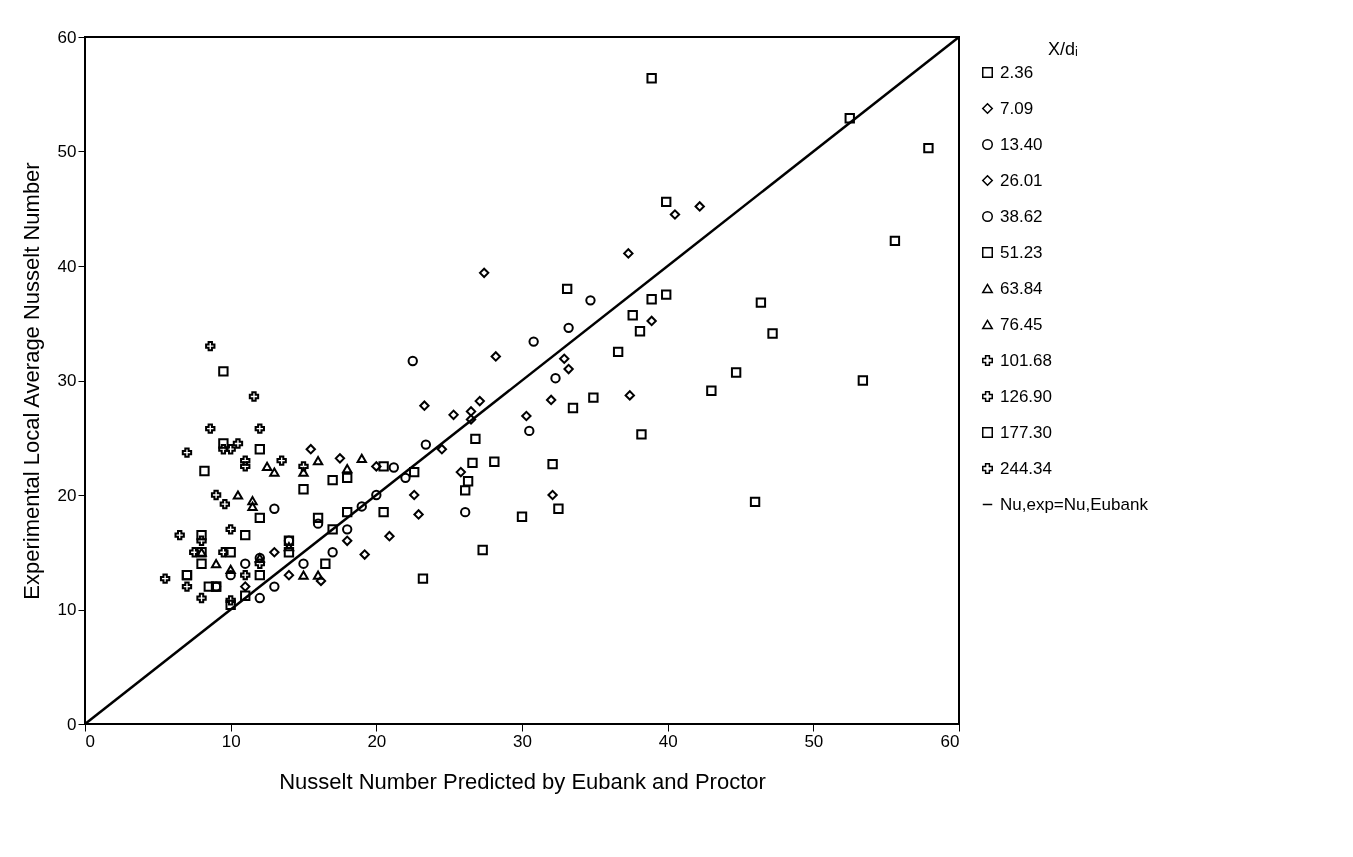  What do you see at coordinates (1017, 108) in the screenshot?
I see `legend-label: 7.09` at bounding box center [1017, 108].